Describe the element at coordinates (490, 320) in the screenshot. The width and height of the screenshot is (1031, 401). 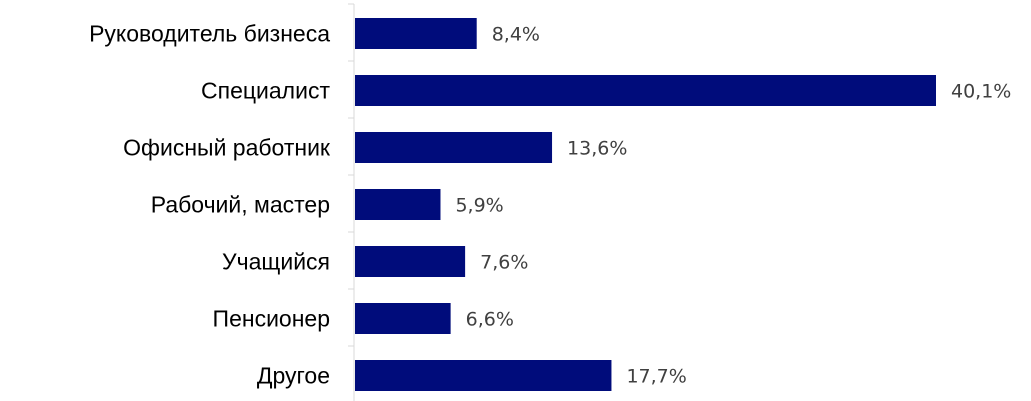
I see `data-label: 6,6%` at that location.